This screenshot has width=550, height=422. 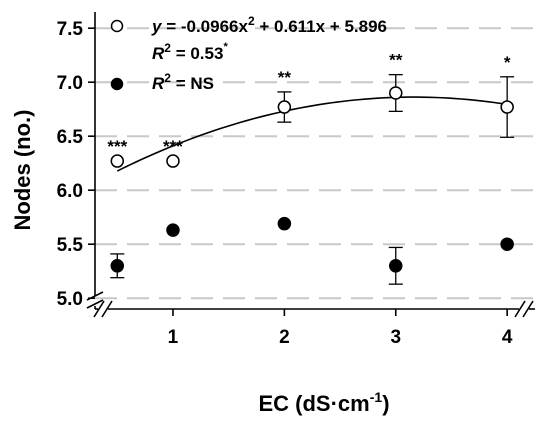 What do you see at coordinates (70, 83) in the screenshot?
I see `y-tick-label: 7.0` at bounding box center [70, 83].